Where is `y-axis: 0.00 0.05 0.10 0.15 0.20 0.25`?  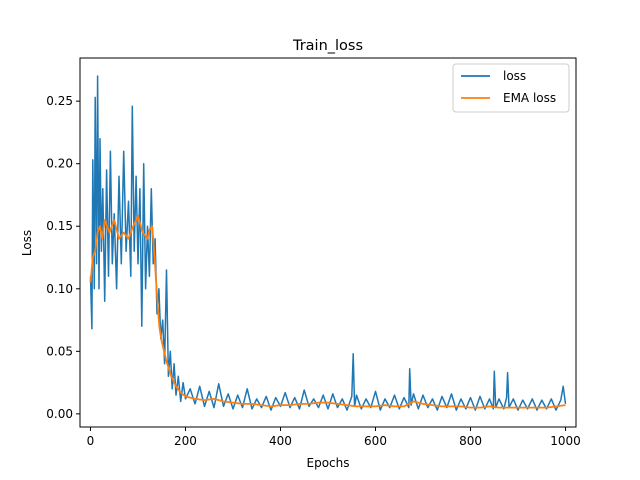
y-axis: 0.00 0.05 0.10 0.15 0.20 0.25 is located at coordinates (63, 257).